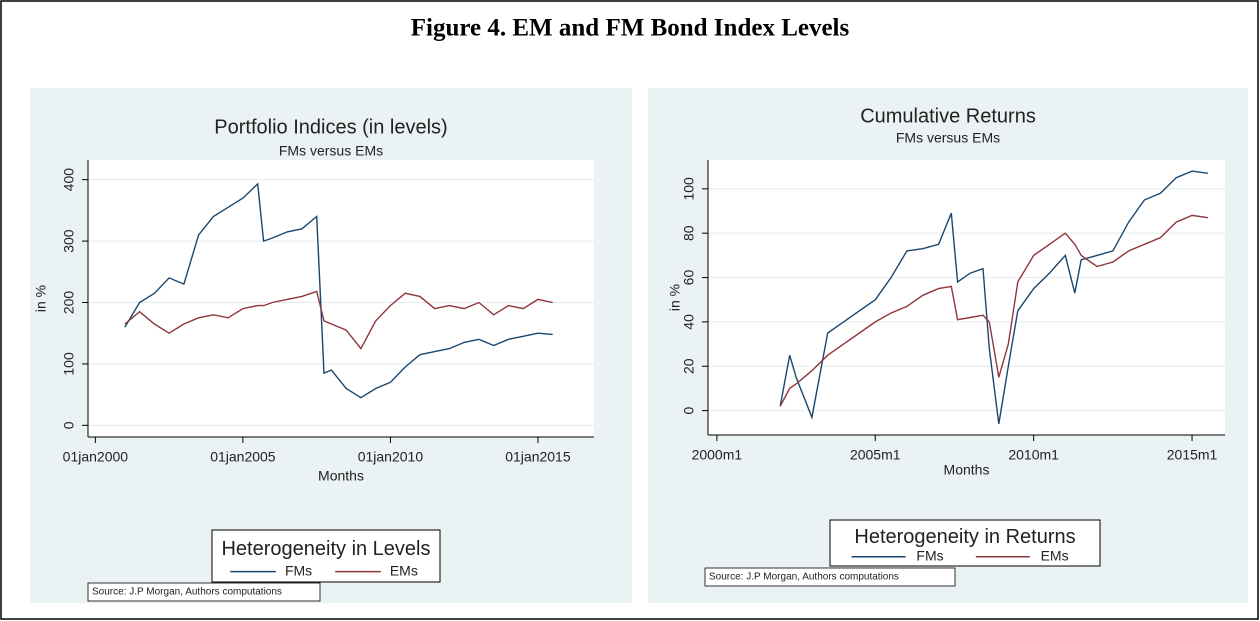  What do you see at coordinates (243, 457) in the screenshot?
I see `x-tick-label: 01jan2005` at bounding box center [243, 457].